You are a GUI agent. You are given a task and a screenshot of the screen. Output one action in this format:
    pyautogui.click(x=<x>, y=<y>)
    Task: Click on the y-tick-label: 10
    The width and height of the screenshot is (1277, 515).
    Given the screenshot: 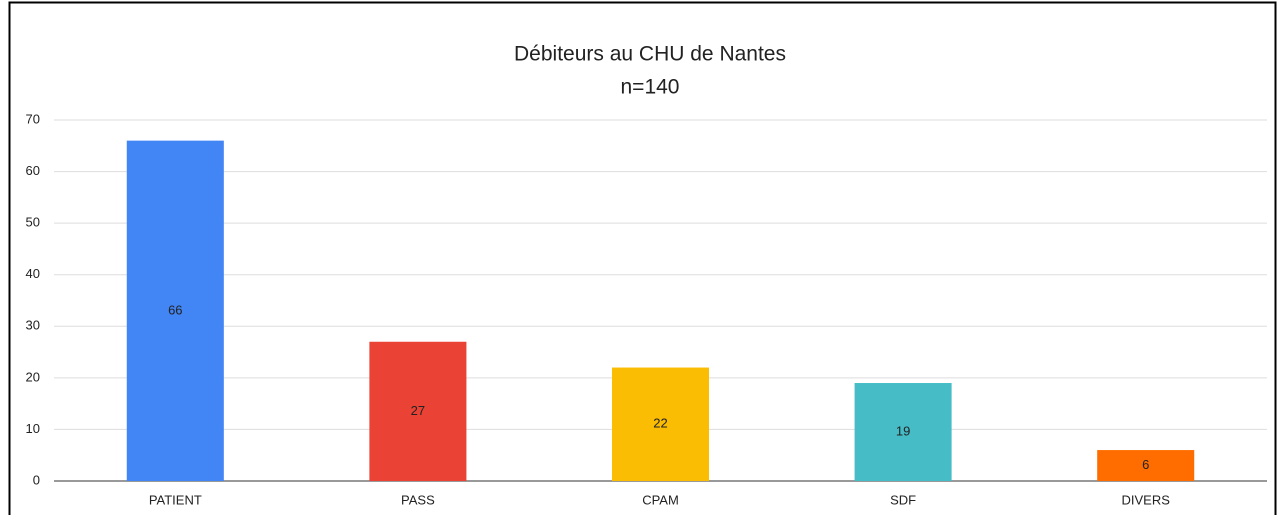 What is the action you would take?
    pyautogui.click(x=33, y=428)
    